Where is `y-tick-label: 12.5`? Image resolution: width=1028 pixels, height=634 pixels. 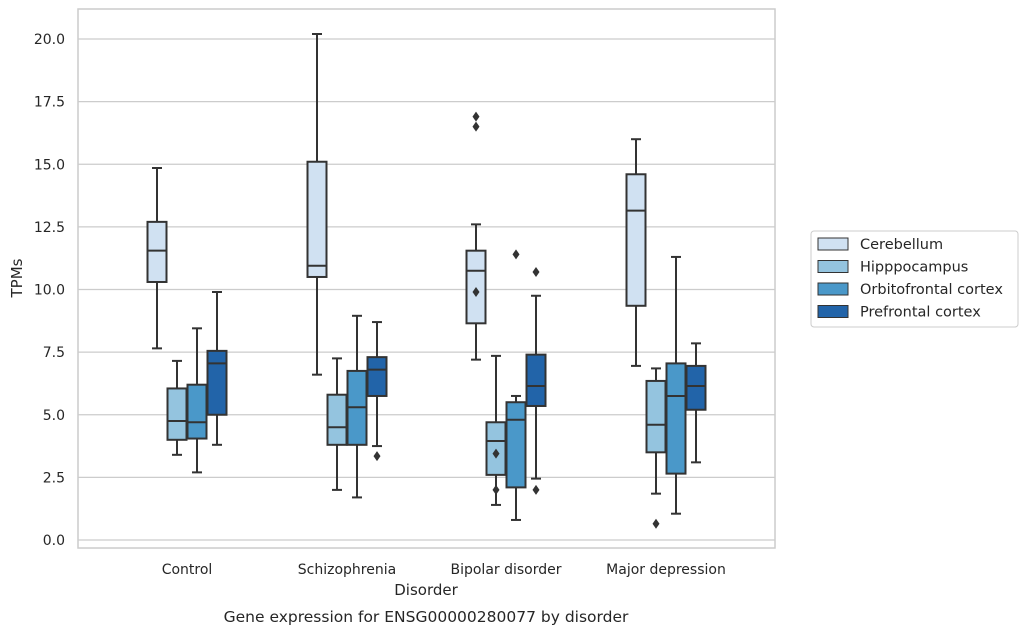 y-tick-label: 12.5 is located at coordinates (49, 228).